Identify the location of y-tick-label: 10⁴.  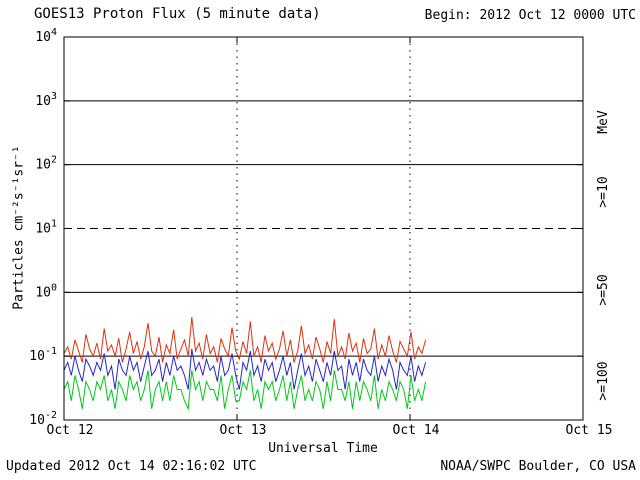
(46, 36).